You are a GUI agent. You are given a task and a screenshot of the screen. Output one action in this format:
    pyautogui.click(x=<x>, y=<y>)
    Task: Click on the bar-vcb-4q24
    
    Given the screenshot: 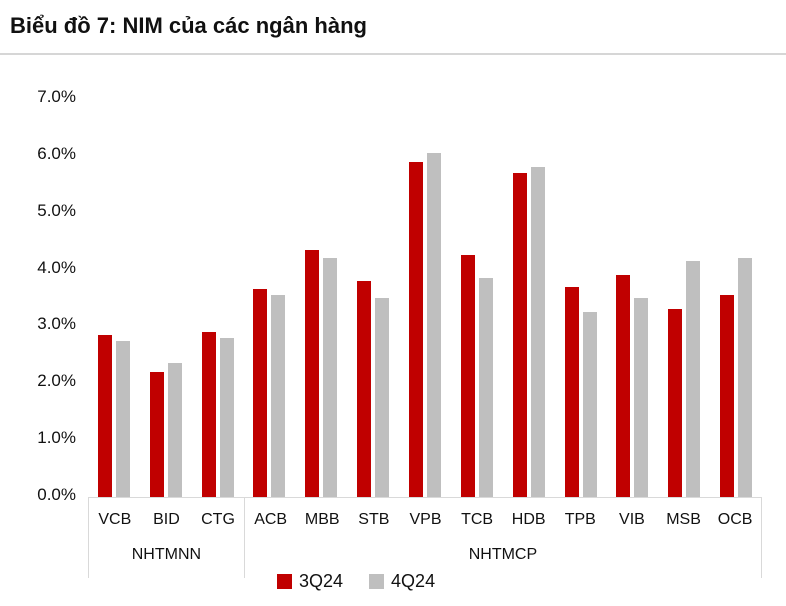 What is the action you would take?
    pyautogui.click(x=122, y=418)
    